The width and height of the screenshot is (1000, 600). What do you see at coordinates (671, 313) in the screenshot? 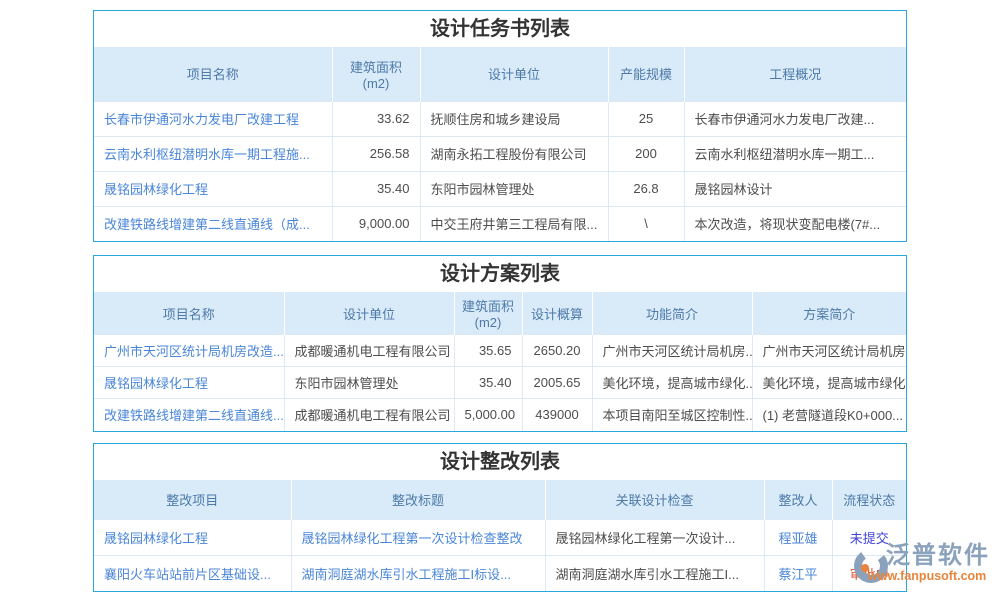
I see `column-header-function-brief: 功能简介` at bounding box center [671, 313].